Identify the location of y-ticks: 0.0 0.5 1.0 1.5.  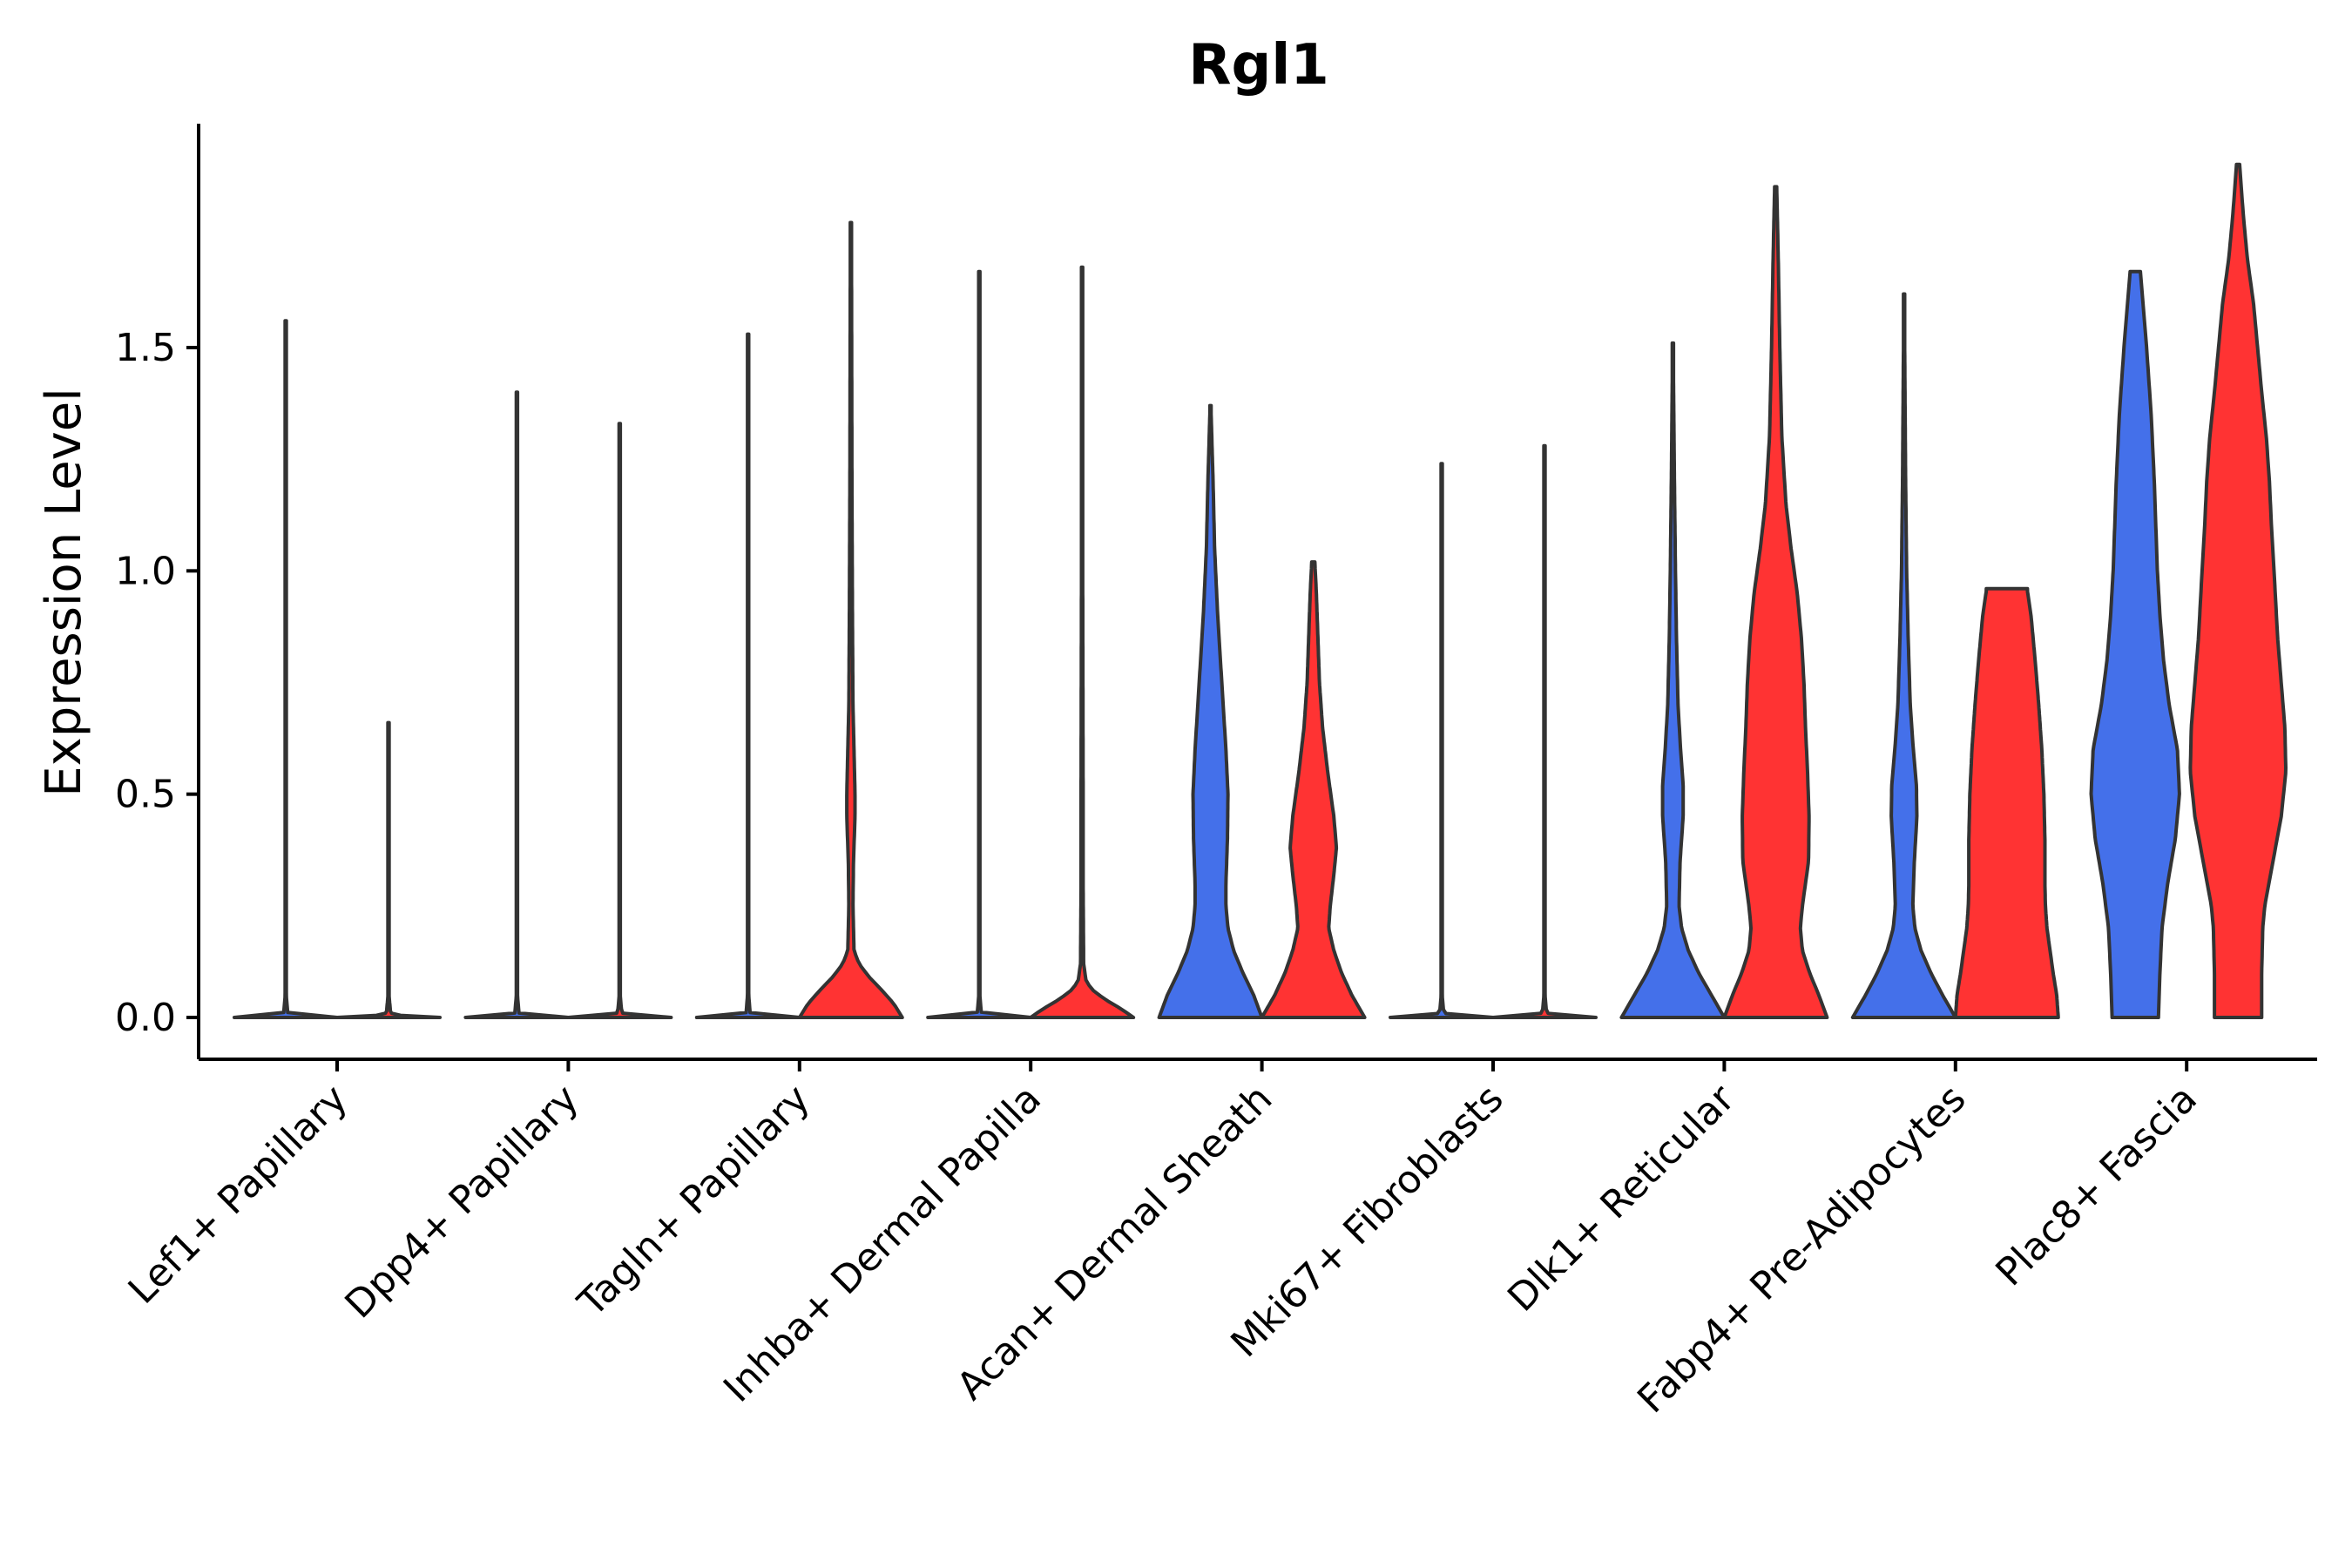
(157, 683).